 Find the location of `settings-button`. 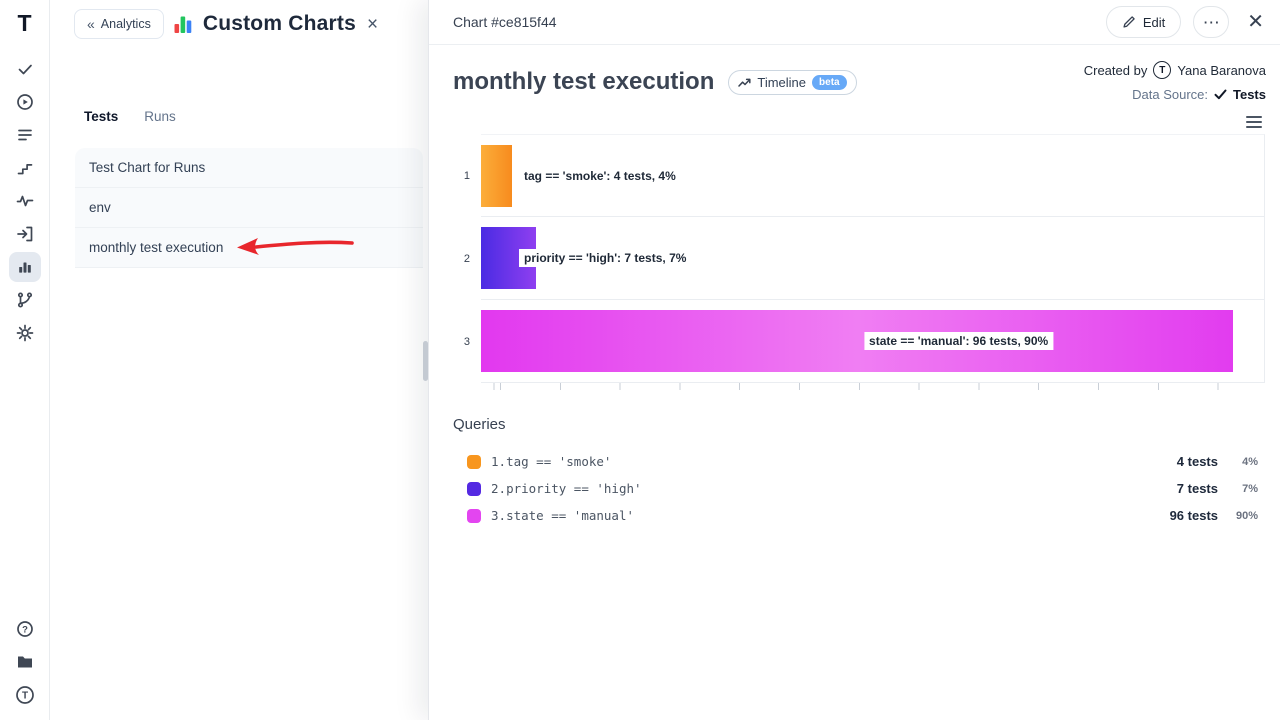

settings-button is located at coordinates (25, 333).